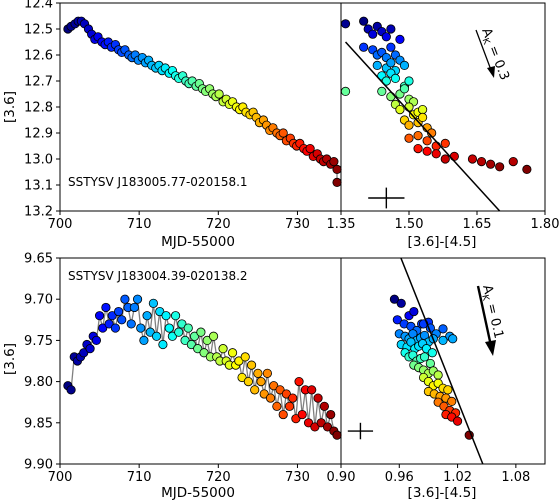 The image size is (560, 503). Describe the element at coordinates (38, 30) in the screenshot. I see `y-tick-label: 12.5` at that location.